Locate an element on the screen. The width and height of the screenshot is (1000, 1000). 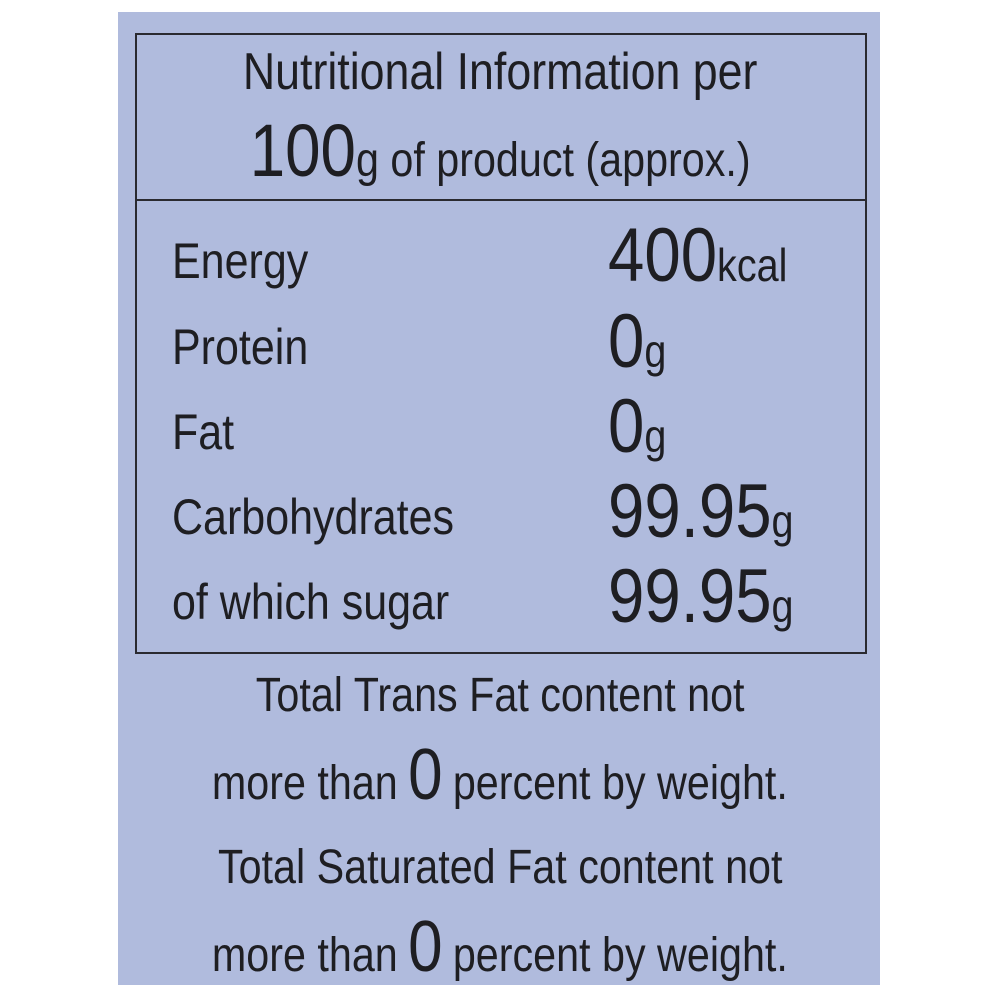
nutrient-label: of which sugar is located at coordinates (311, 602).